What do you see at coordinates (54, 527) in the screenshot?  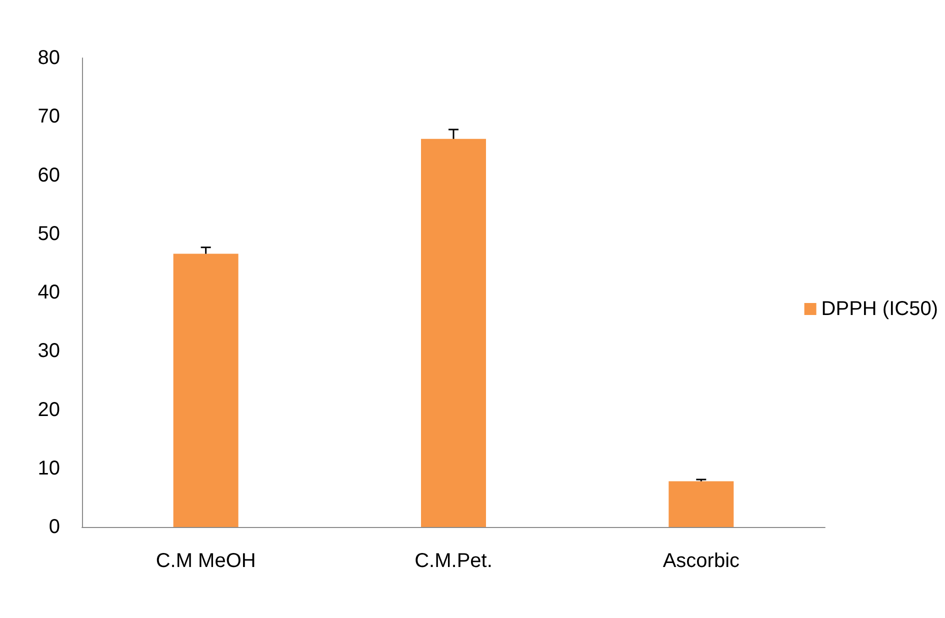 I see `y-tick-label: 0` at bounding box center [54, 527].